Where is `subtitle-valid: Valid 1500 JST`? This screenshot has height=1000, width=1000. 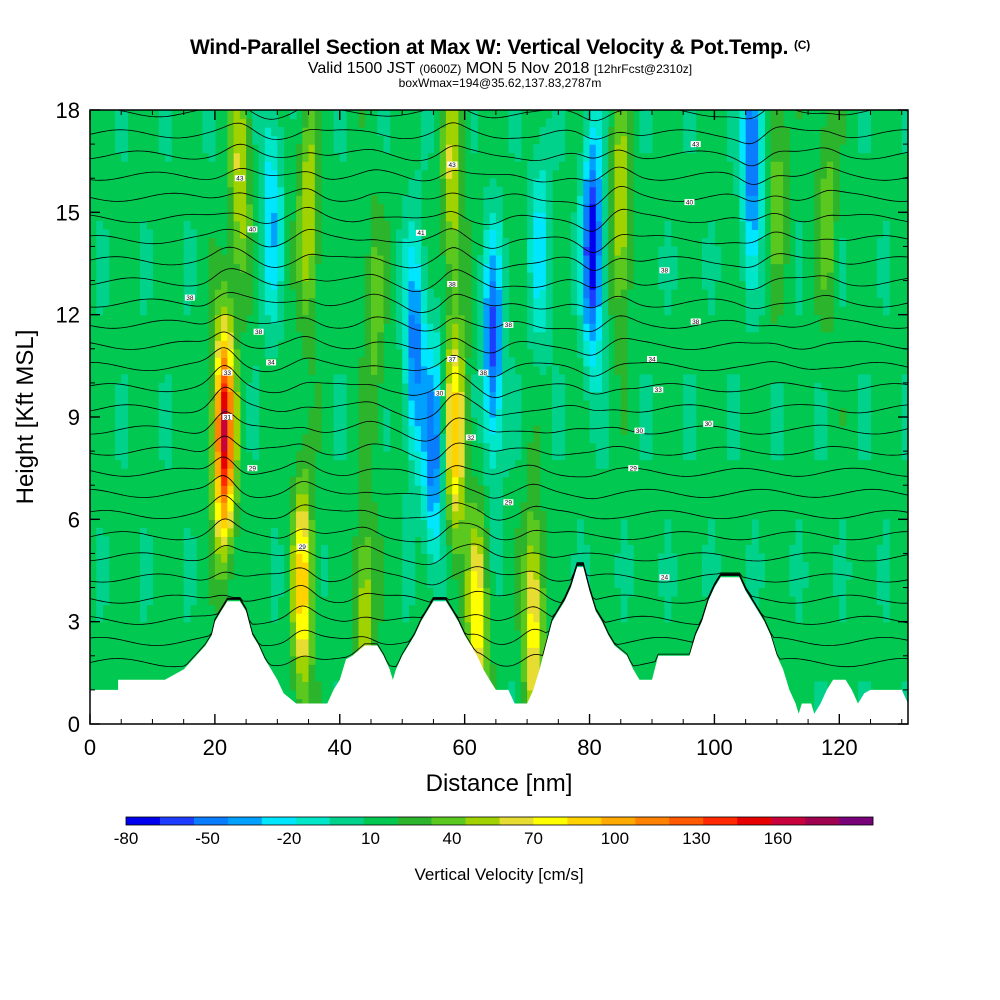
subtitle-valid: Valid 1500 JST is located at coordinates (361, 68).